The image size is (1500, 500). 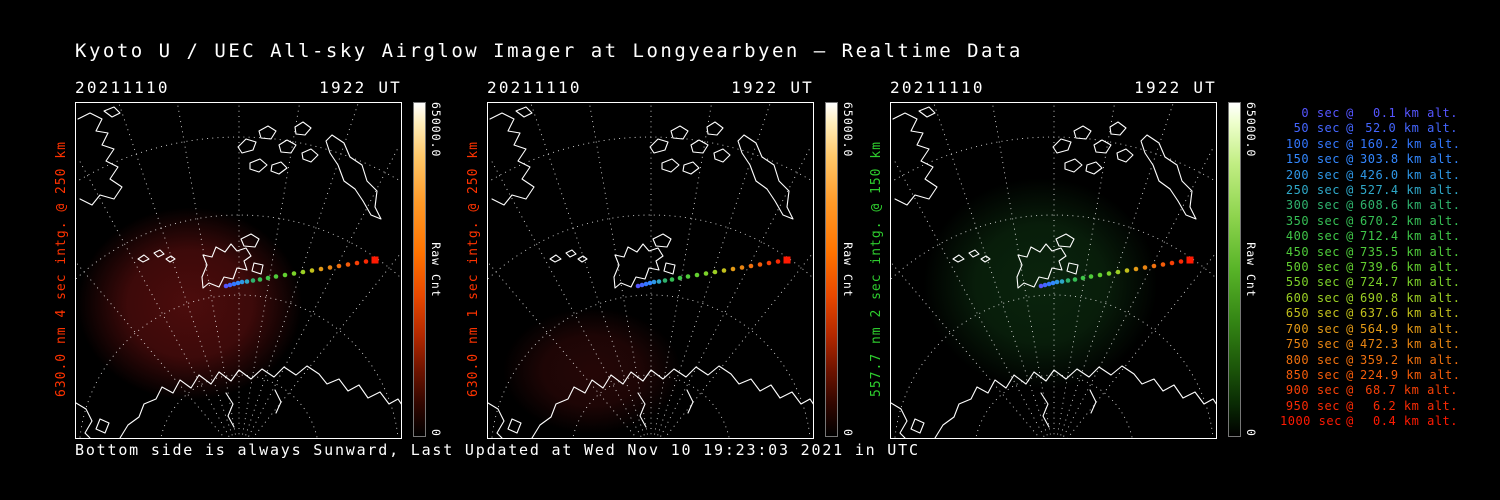 I want to click on legend-time: 200 sec, so click(x=1312, y=174).